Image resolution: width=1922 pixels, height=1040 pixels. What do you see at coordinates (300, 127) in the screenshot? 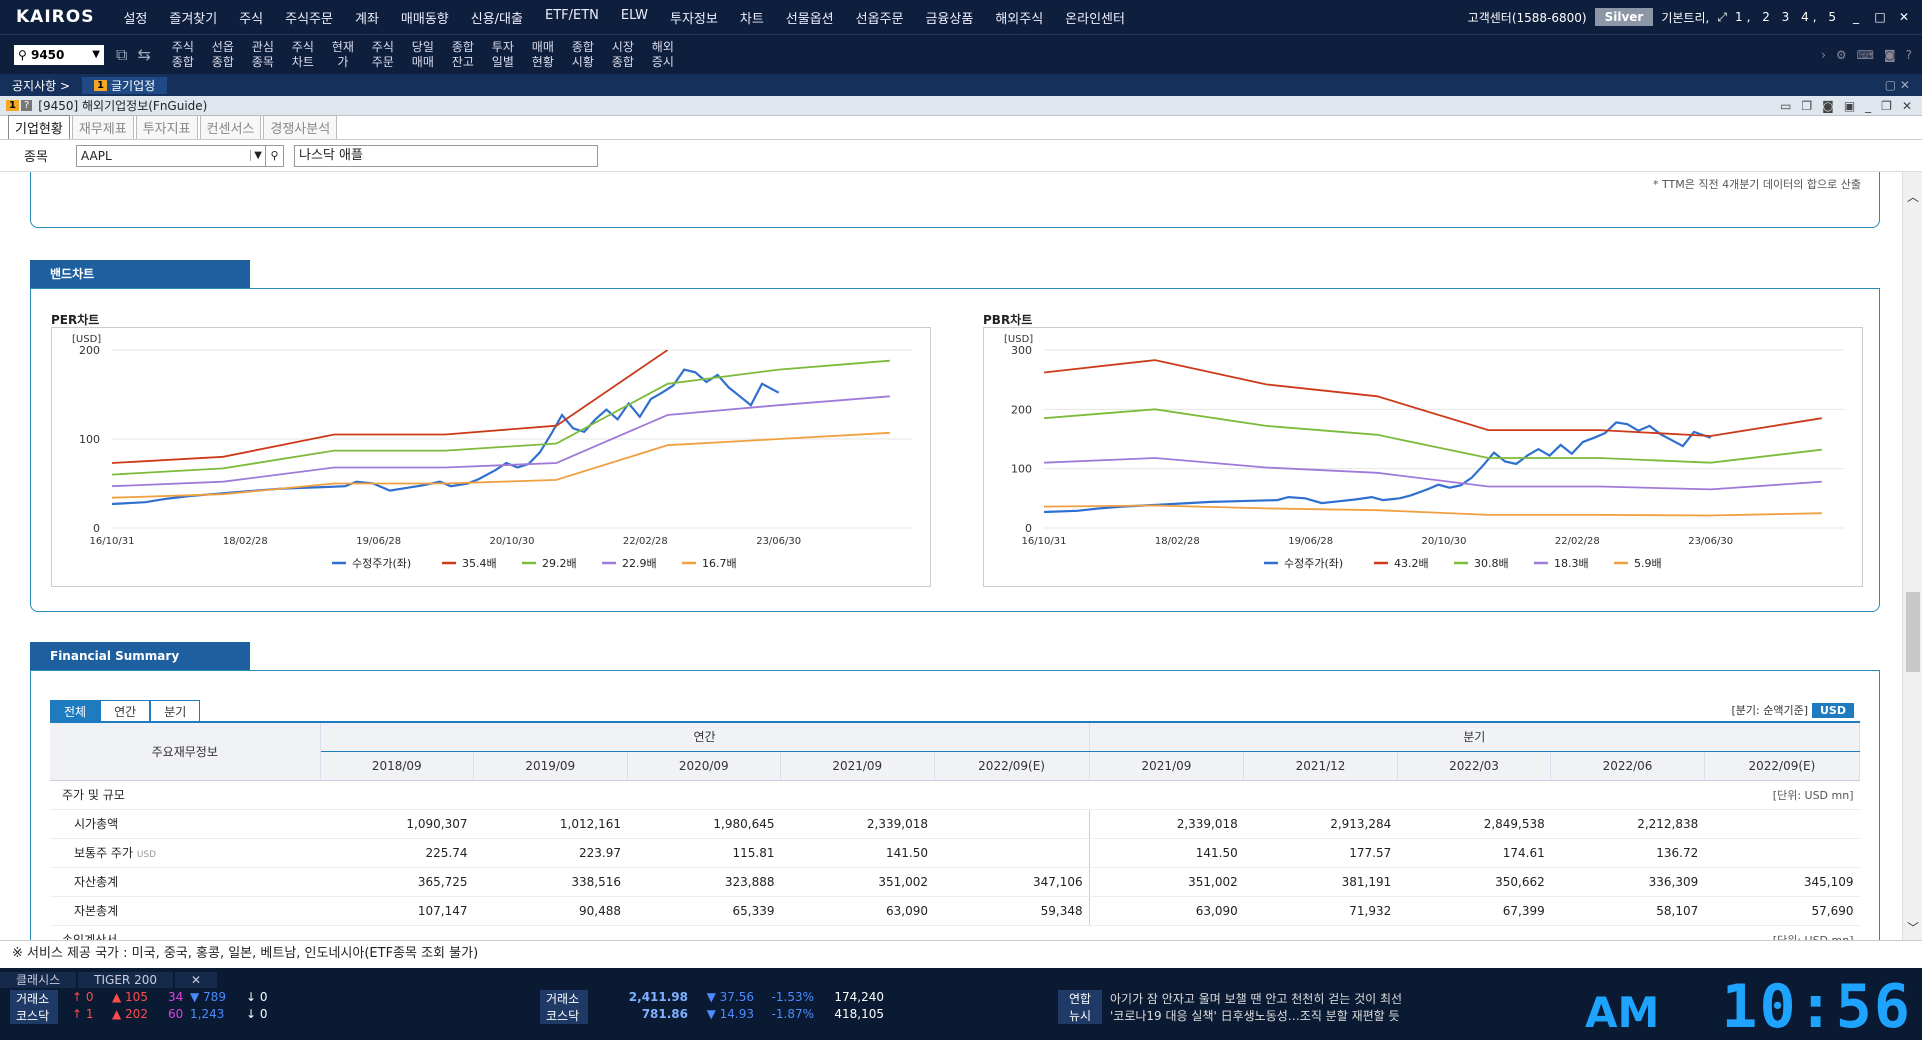
I see `subtab-4: 경쟁사분석` at bounding box center [300, 127].